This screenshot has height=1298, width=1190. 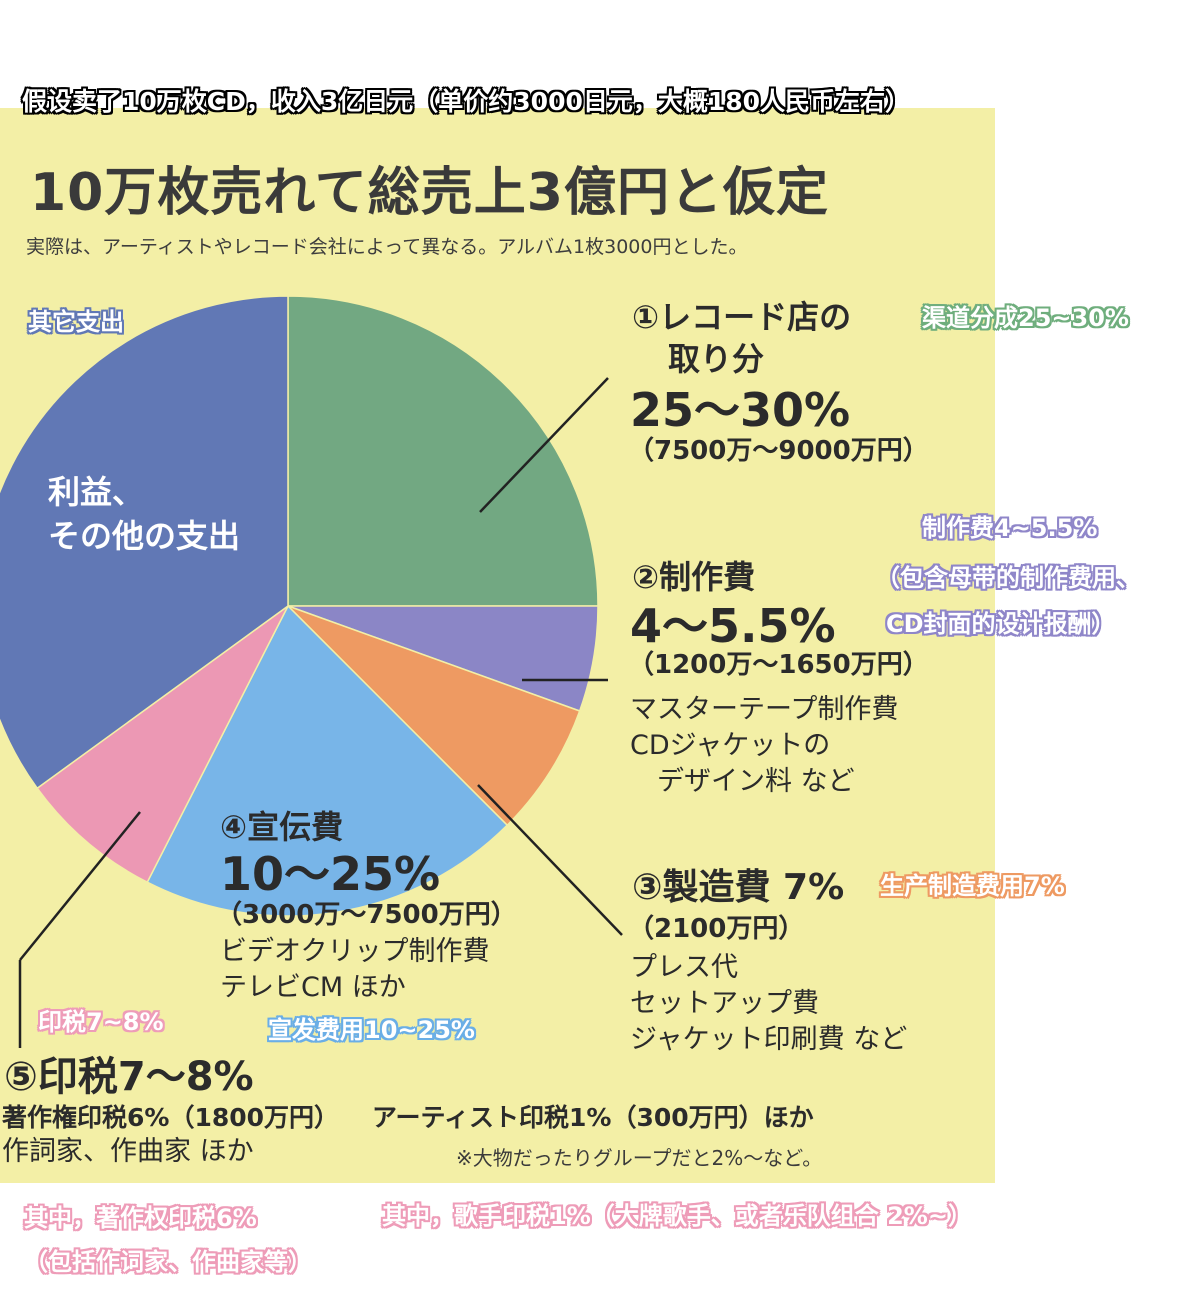 What do you see at coordinates (443, 451) in the screenshot?
I see `pie-slice-record-store` at bounding box center [443, 451].